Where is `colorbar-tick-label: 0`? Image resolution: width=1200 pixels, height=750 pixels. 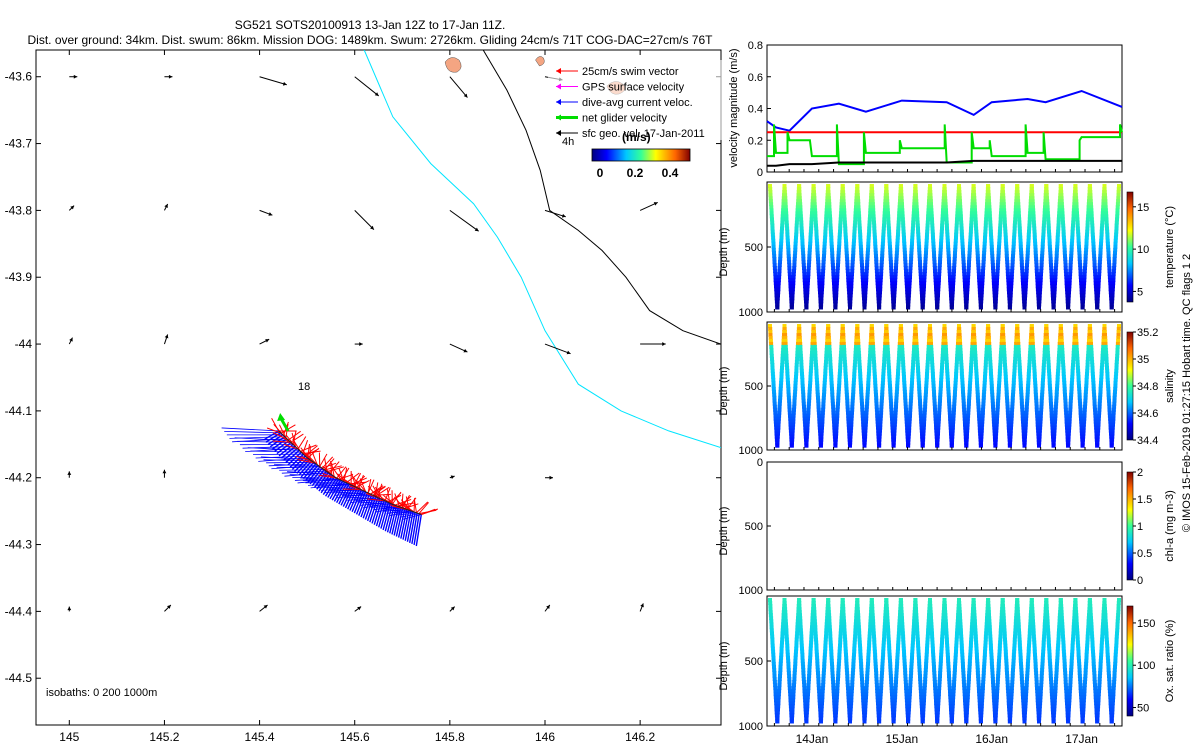 colorbar-tick-label: 0 is located at coordinates (600, 173).